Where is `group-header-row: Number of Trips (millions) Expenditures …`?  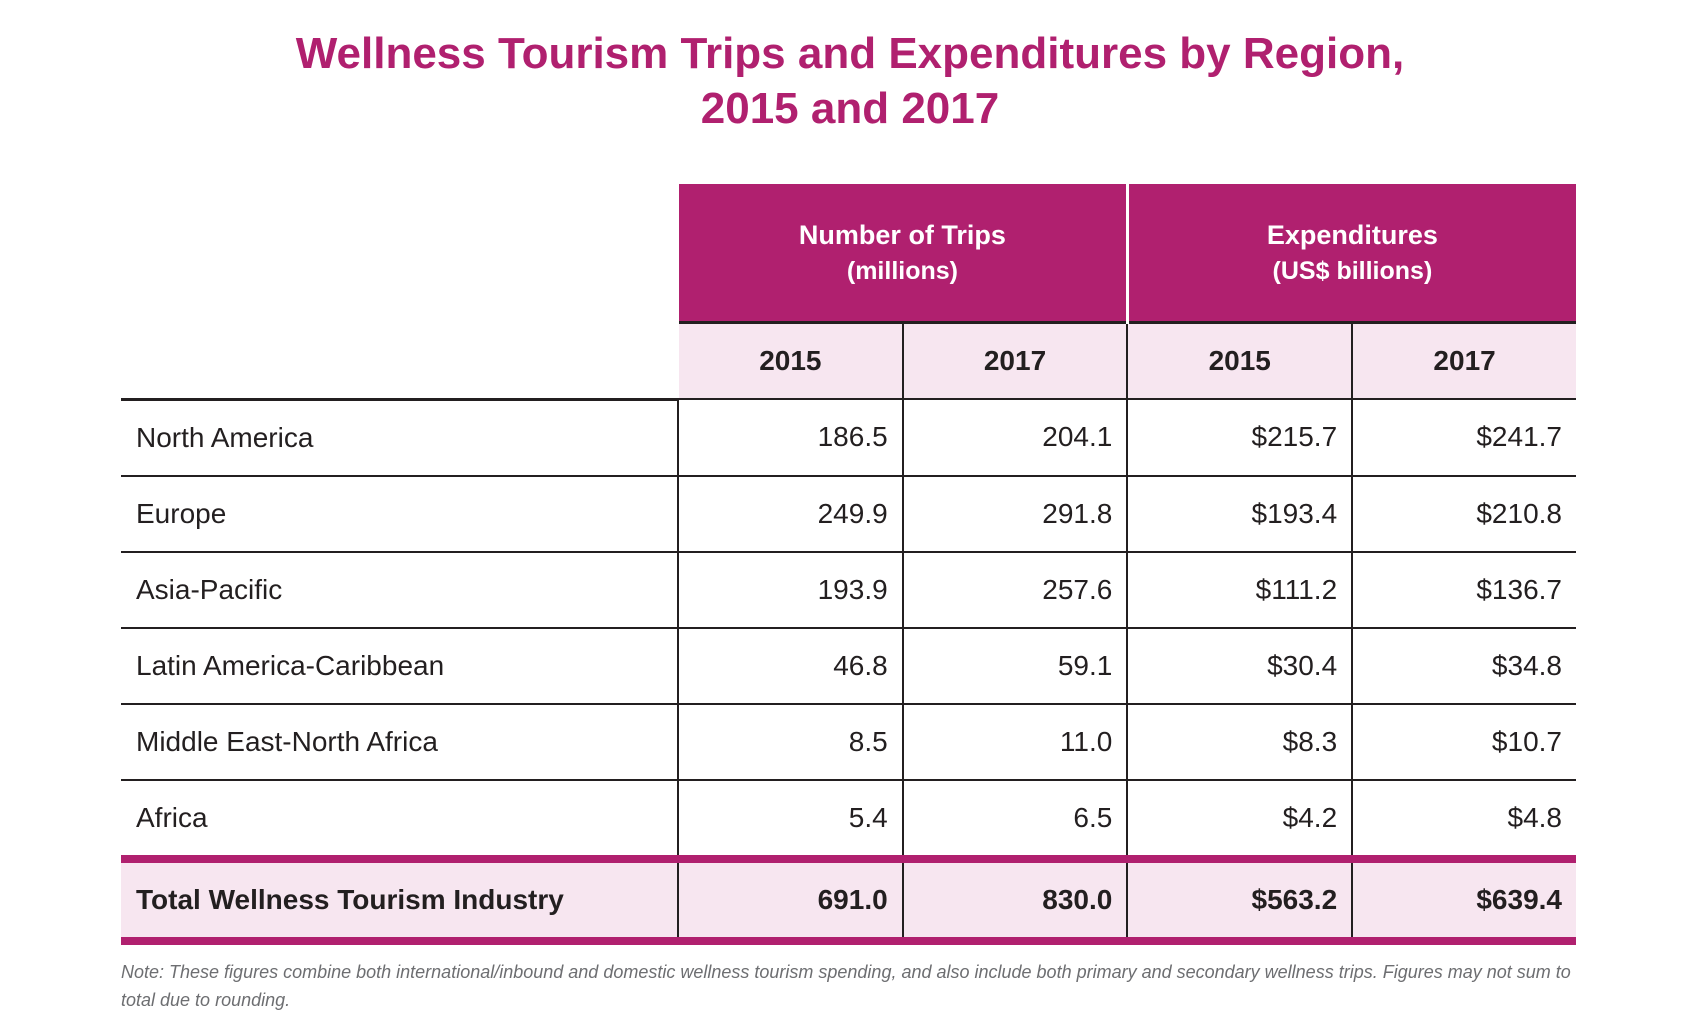
group-header-row: Number of Trips (millions) Expenditures … is located at coordinates (848, 253).